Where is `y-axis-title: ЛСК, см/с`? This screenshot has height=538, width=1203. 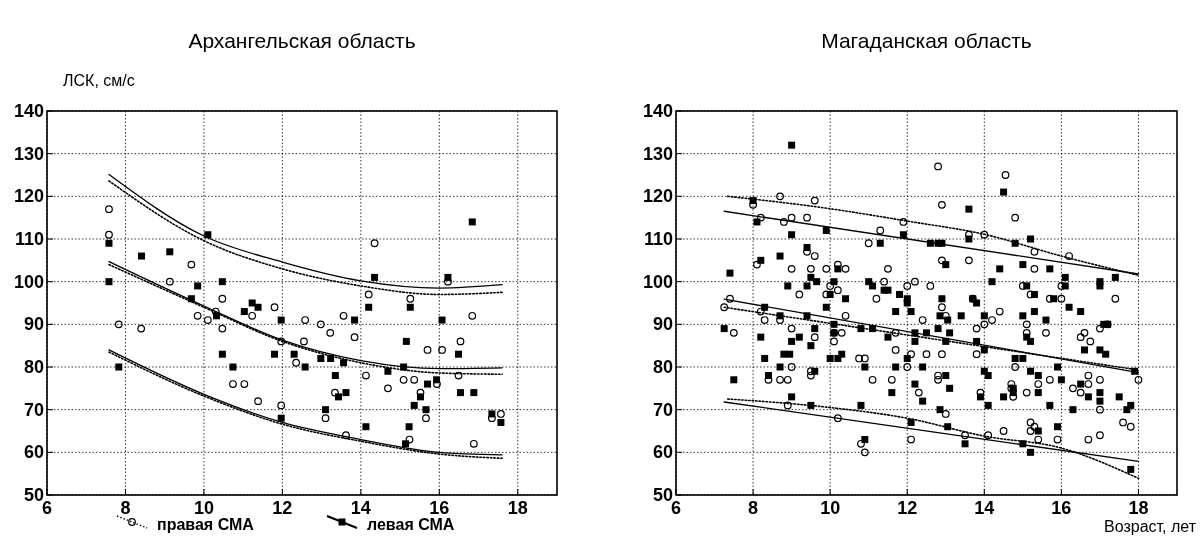
y-axis-title: ЛСК, см/с is located at coordinates (99, 80).